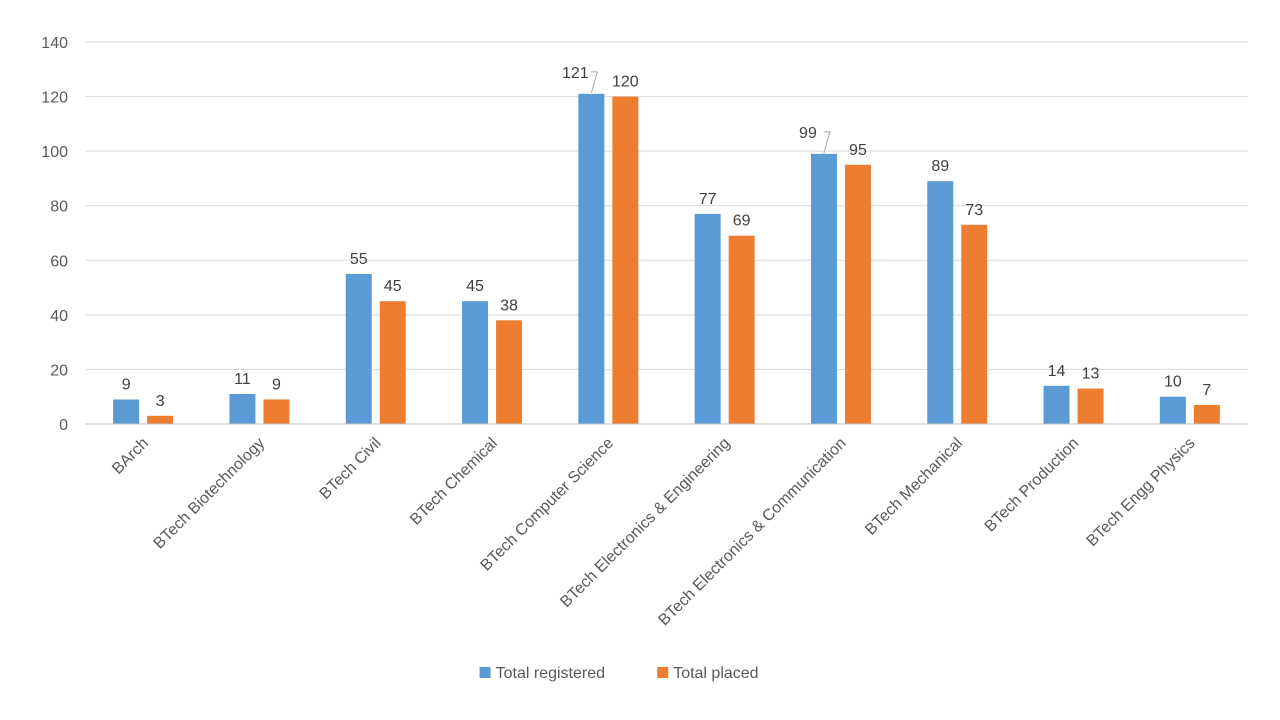 Image resolution: width=1280 pixels, height=720 pixels. I want to click on data-label: 38, so click(509, 305).